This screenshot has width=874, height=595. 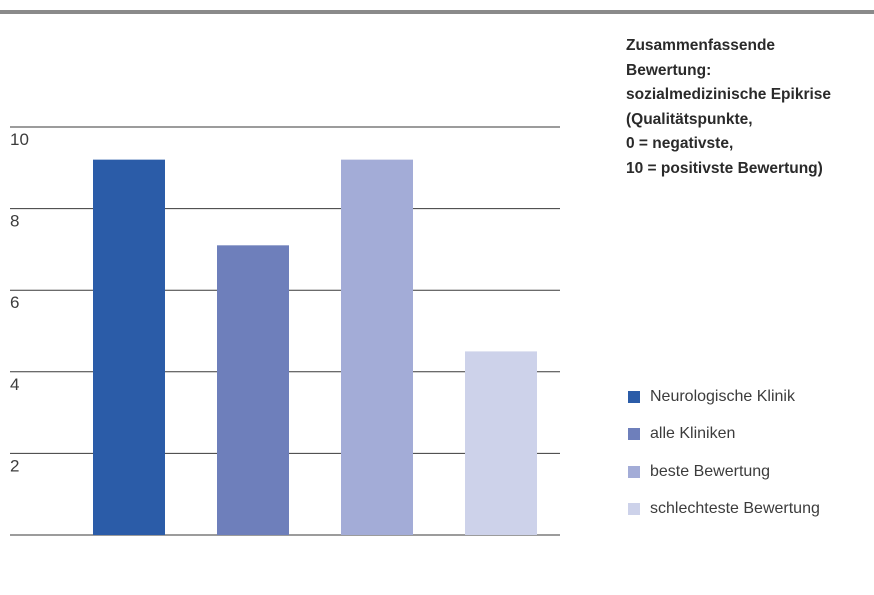 What do you see at coordinates (14, 302) in the screenshot?
I see `y-tick-label: 6` at bounding box center [14, 302].